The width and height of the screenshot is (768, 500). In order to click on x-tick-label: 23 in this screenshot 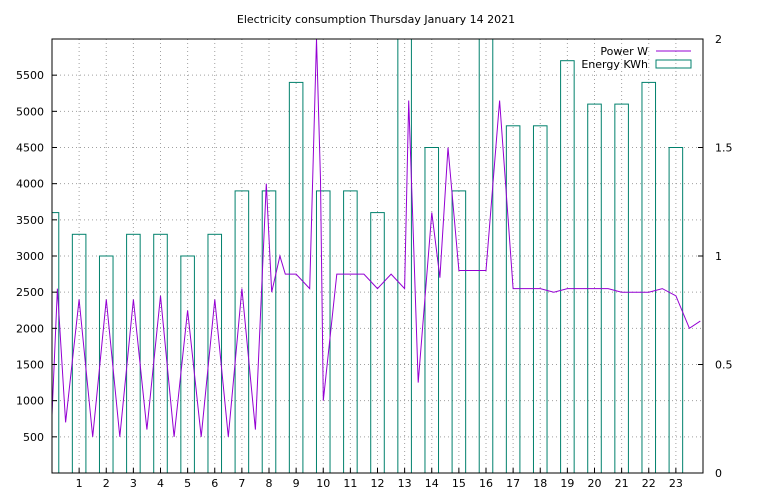, I will do `click(676, 483)`.